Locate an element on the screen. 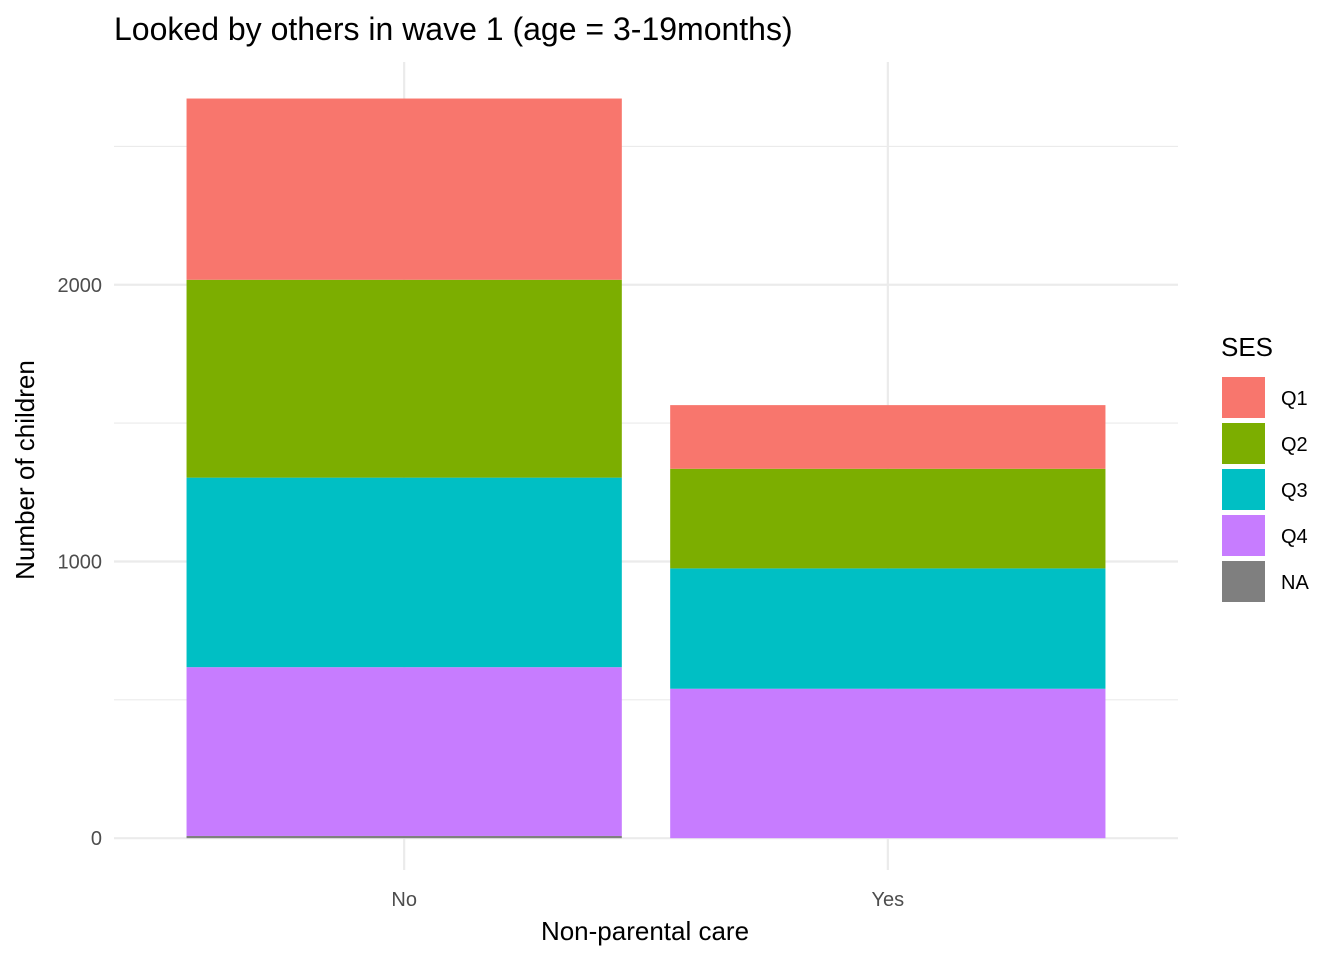  legend-swatch-q1 is located at coordinates (1243, 397).